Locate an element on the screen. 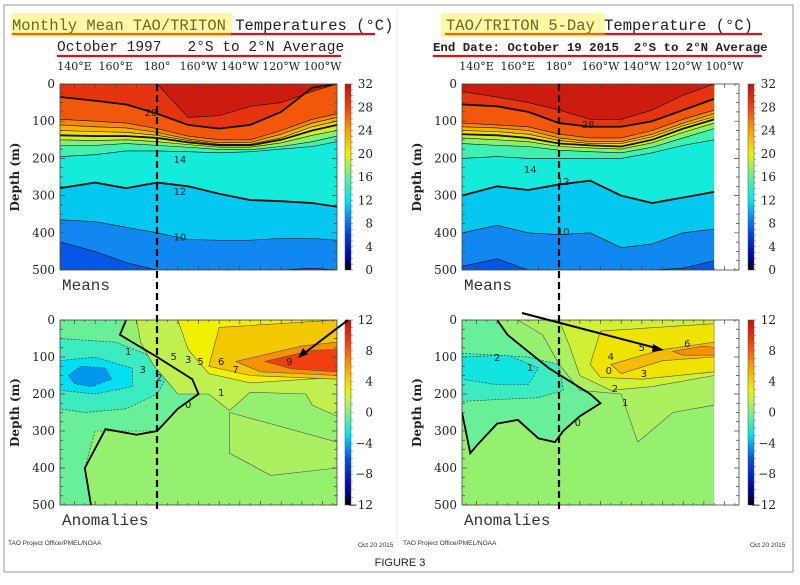  contour-label: 9 is located at coordinates (289, 362).